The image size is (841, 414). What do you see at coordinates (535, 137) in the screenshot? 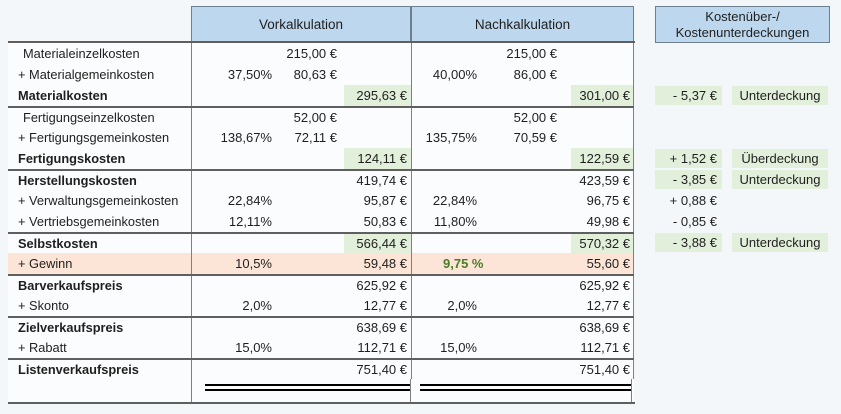
I see `nach-value-cell: 70,59 €` at bounding box center [535, 137].